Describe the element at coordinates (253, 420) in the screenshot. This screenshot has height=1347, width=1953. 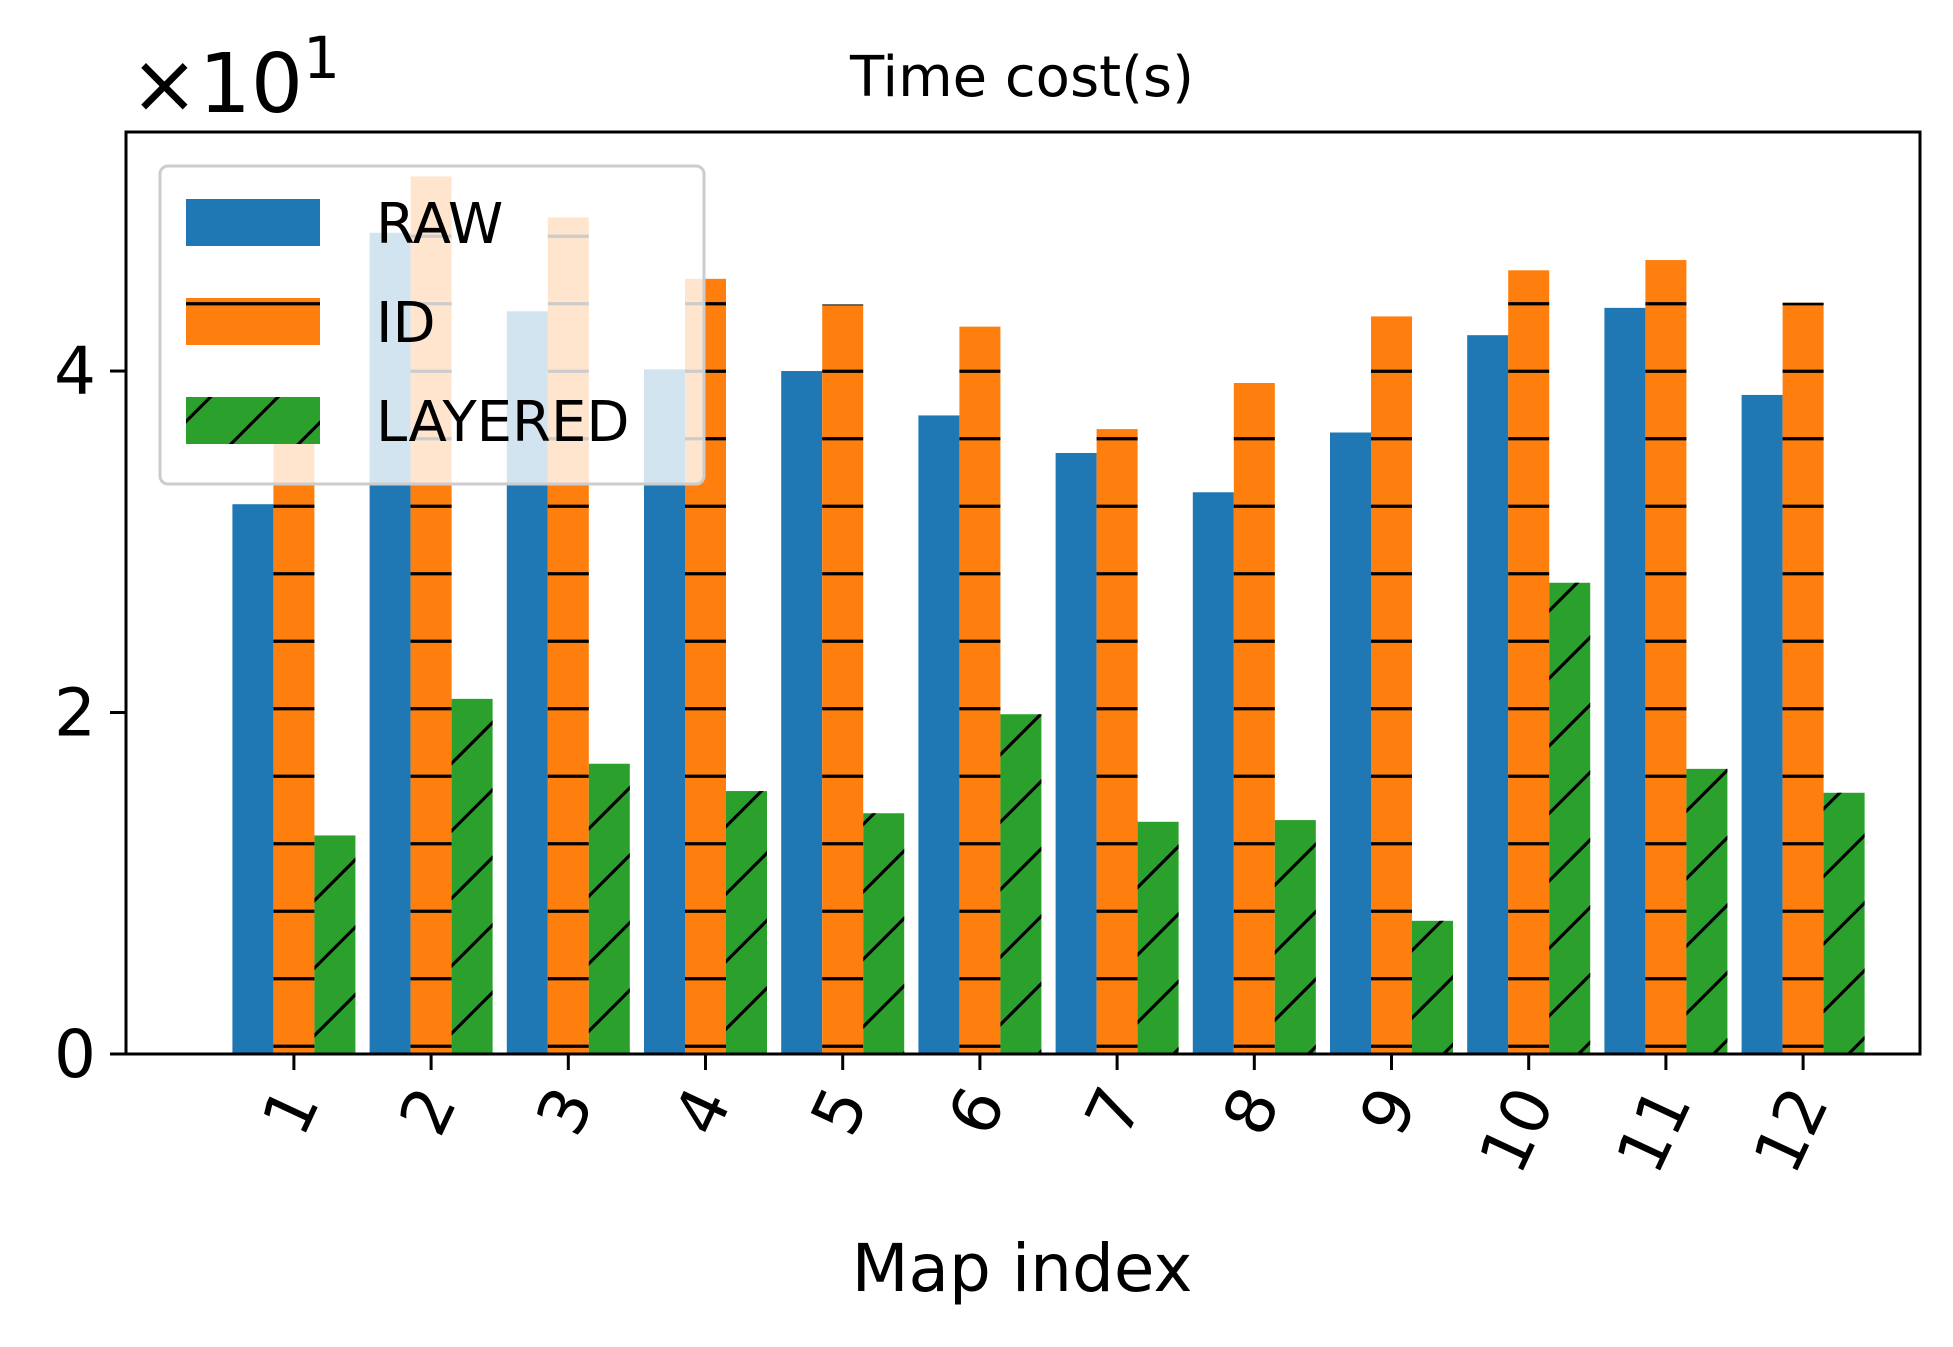
I see `legend-swatch-layered-hatch` at that location.